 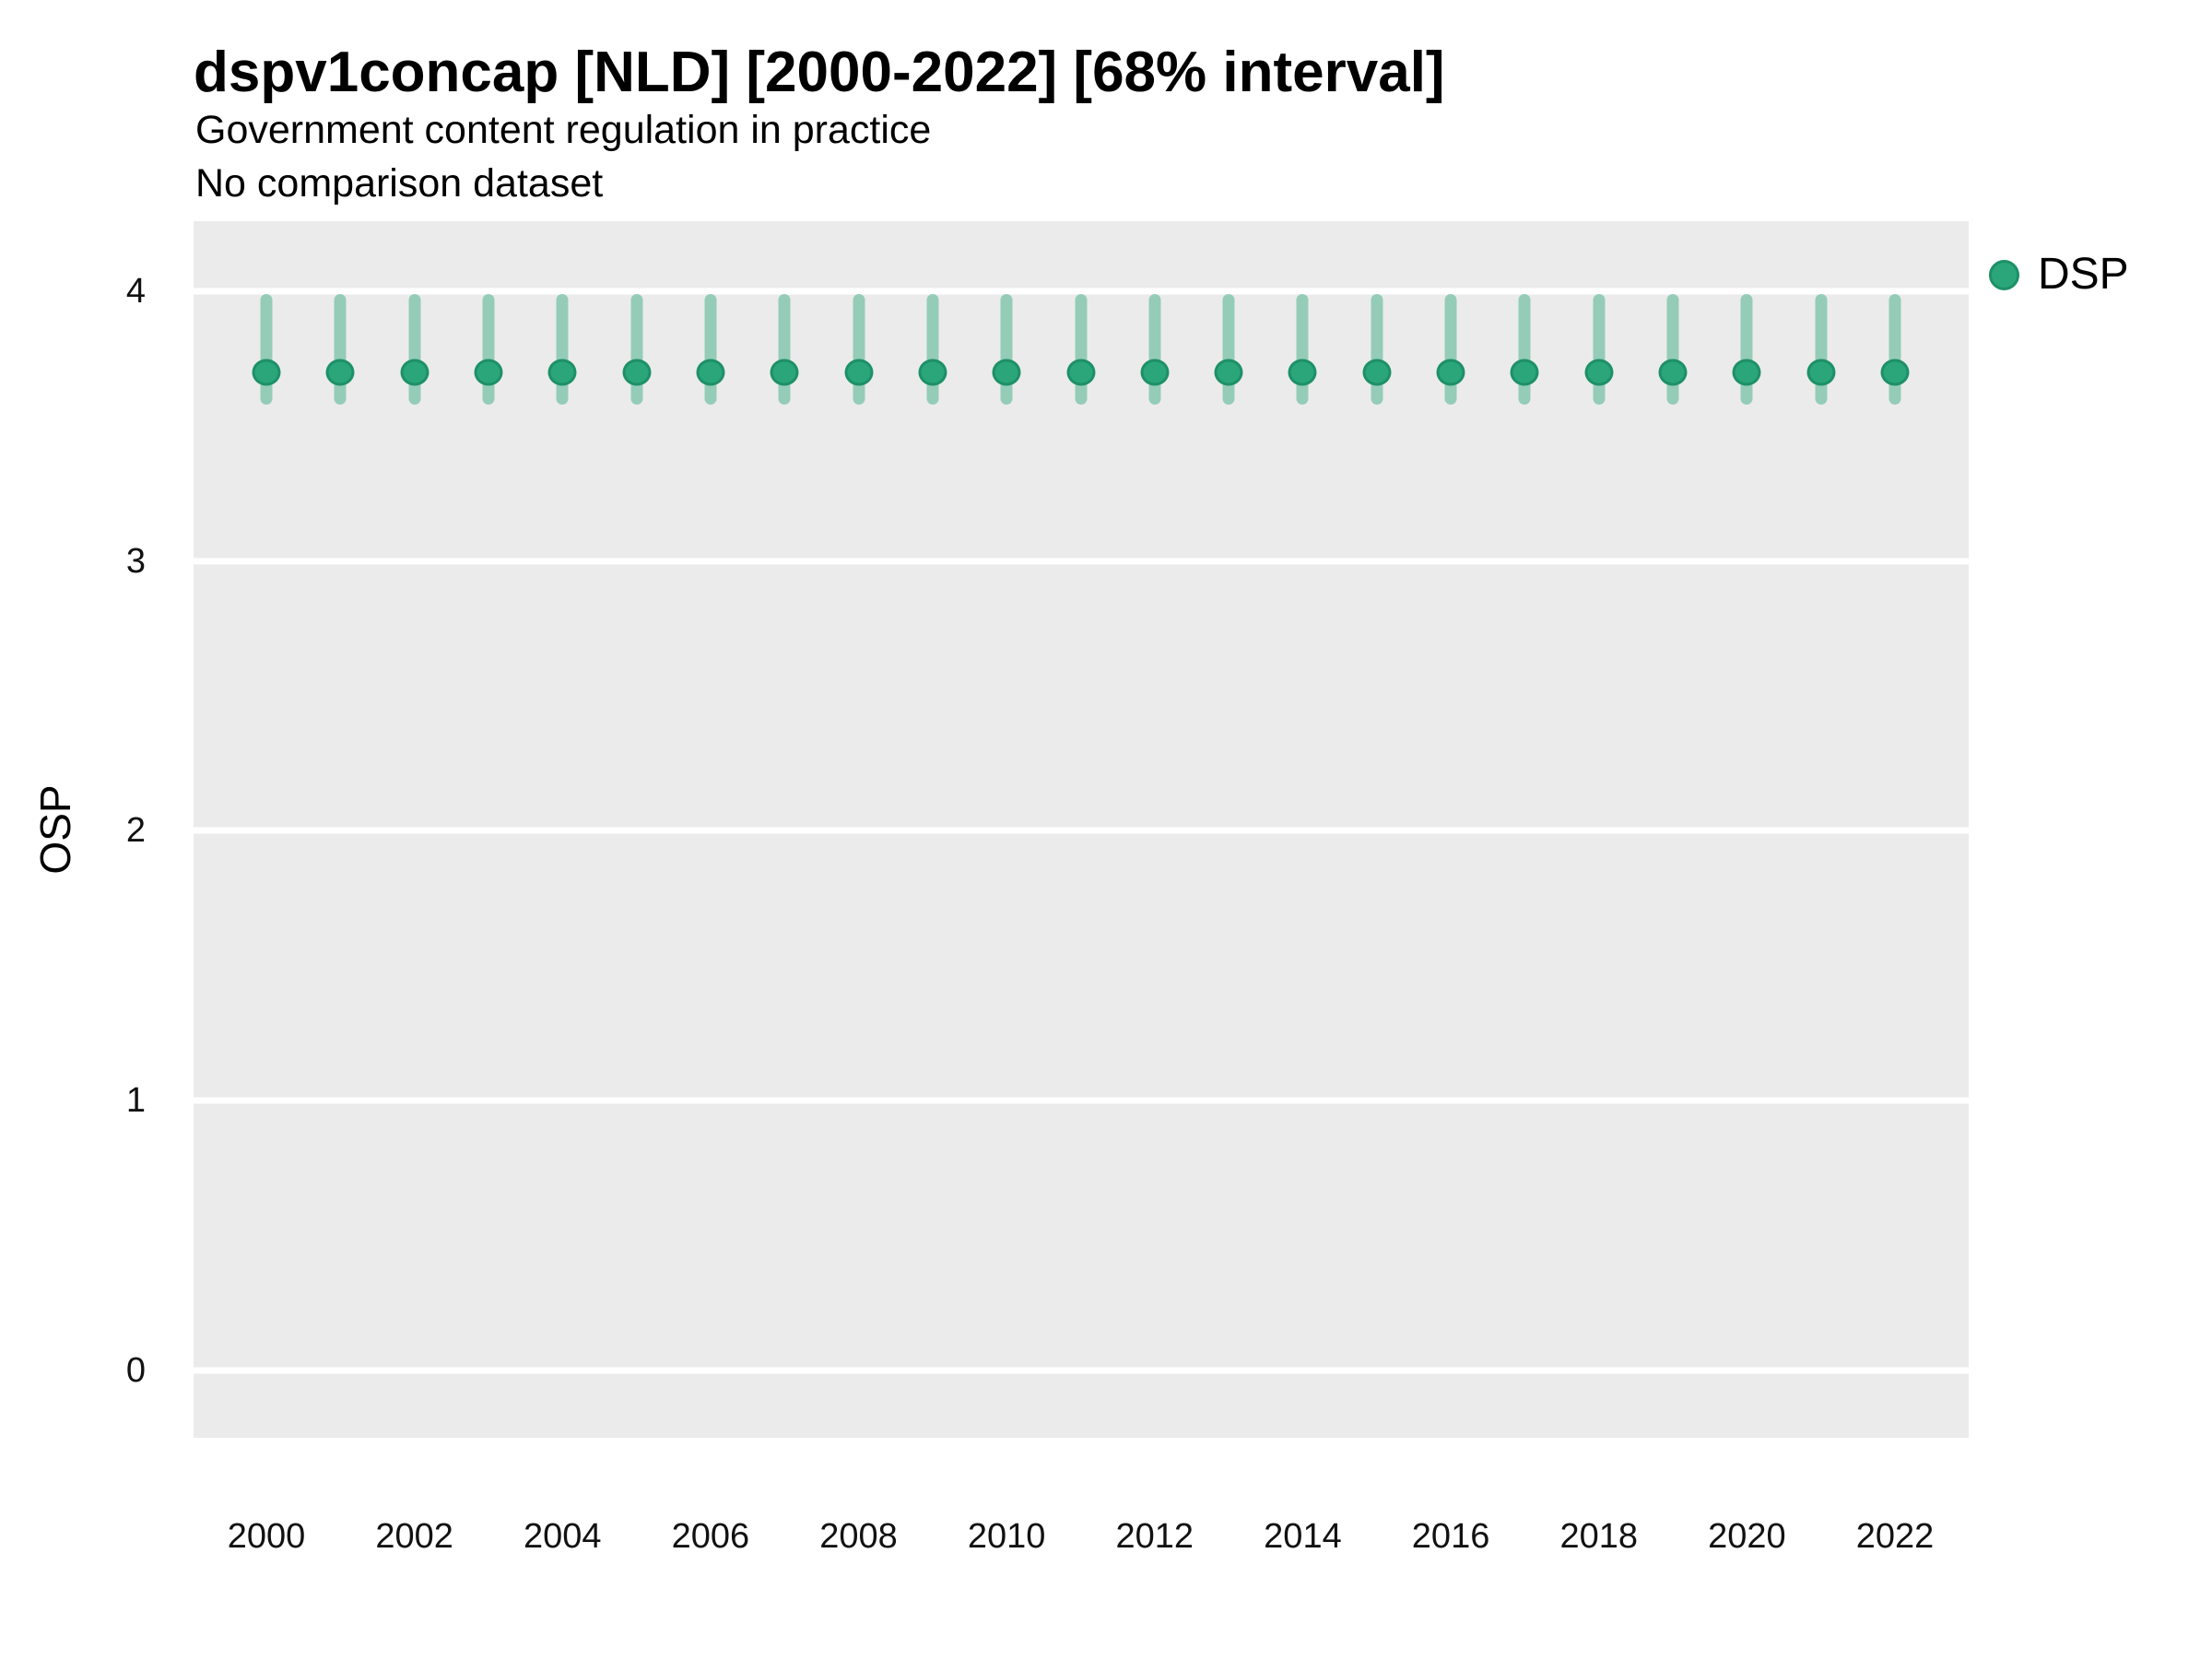 I want to click on dsp-point-2009, so click(x=932, y=372).